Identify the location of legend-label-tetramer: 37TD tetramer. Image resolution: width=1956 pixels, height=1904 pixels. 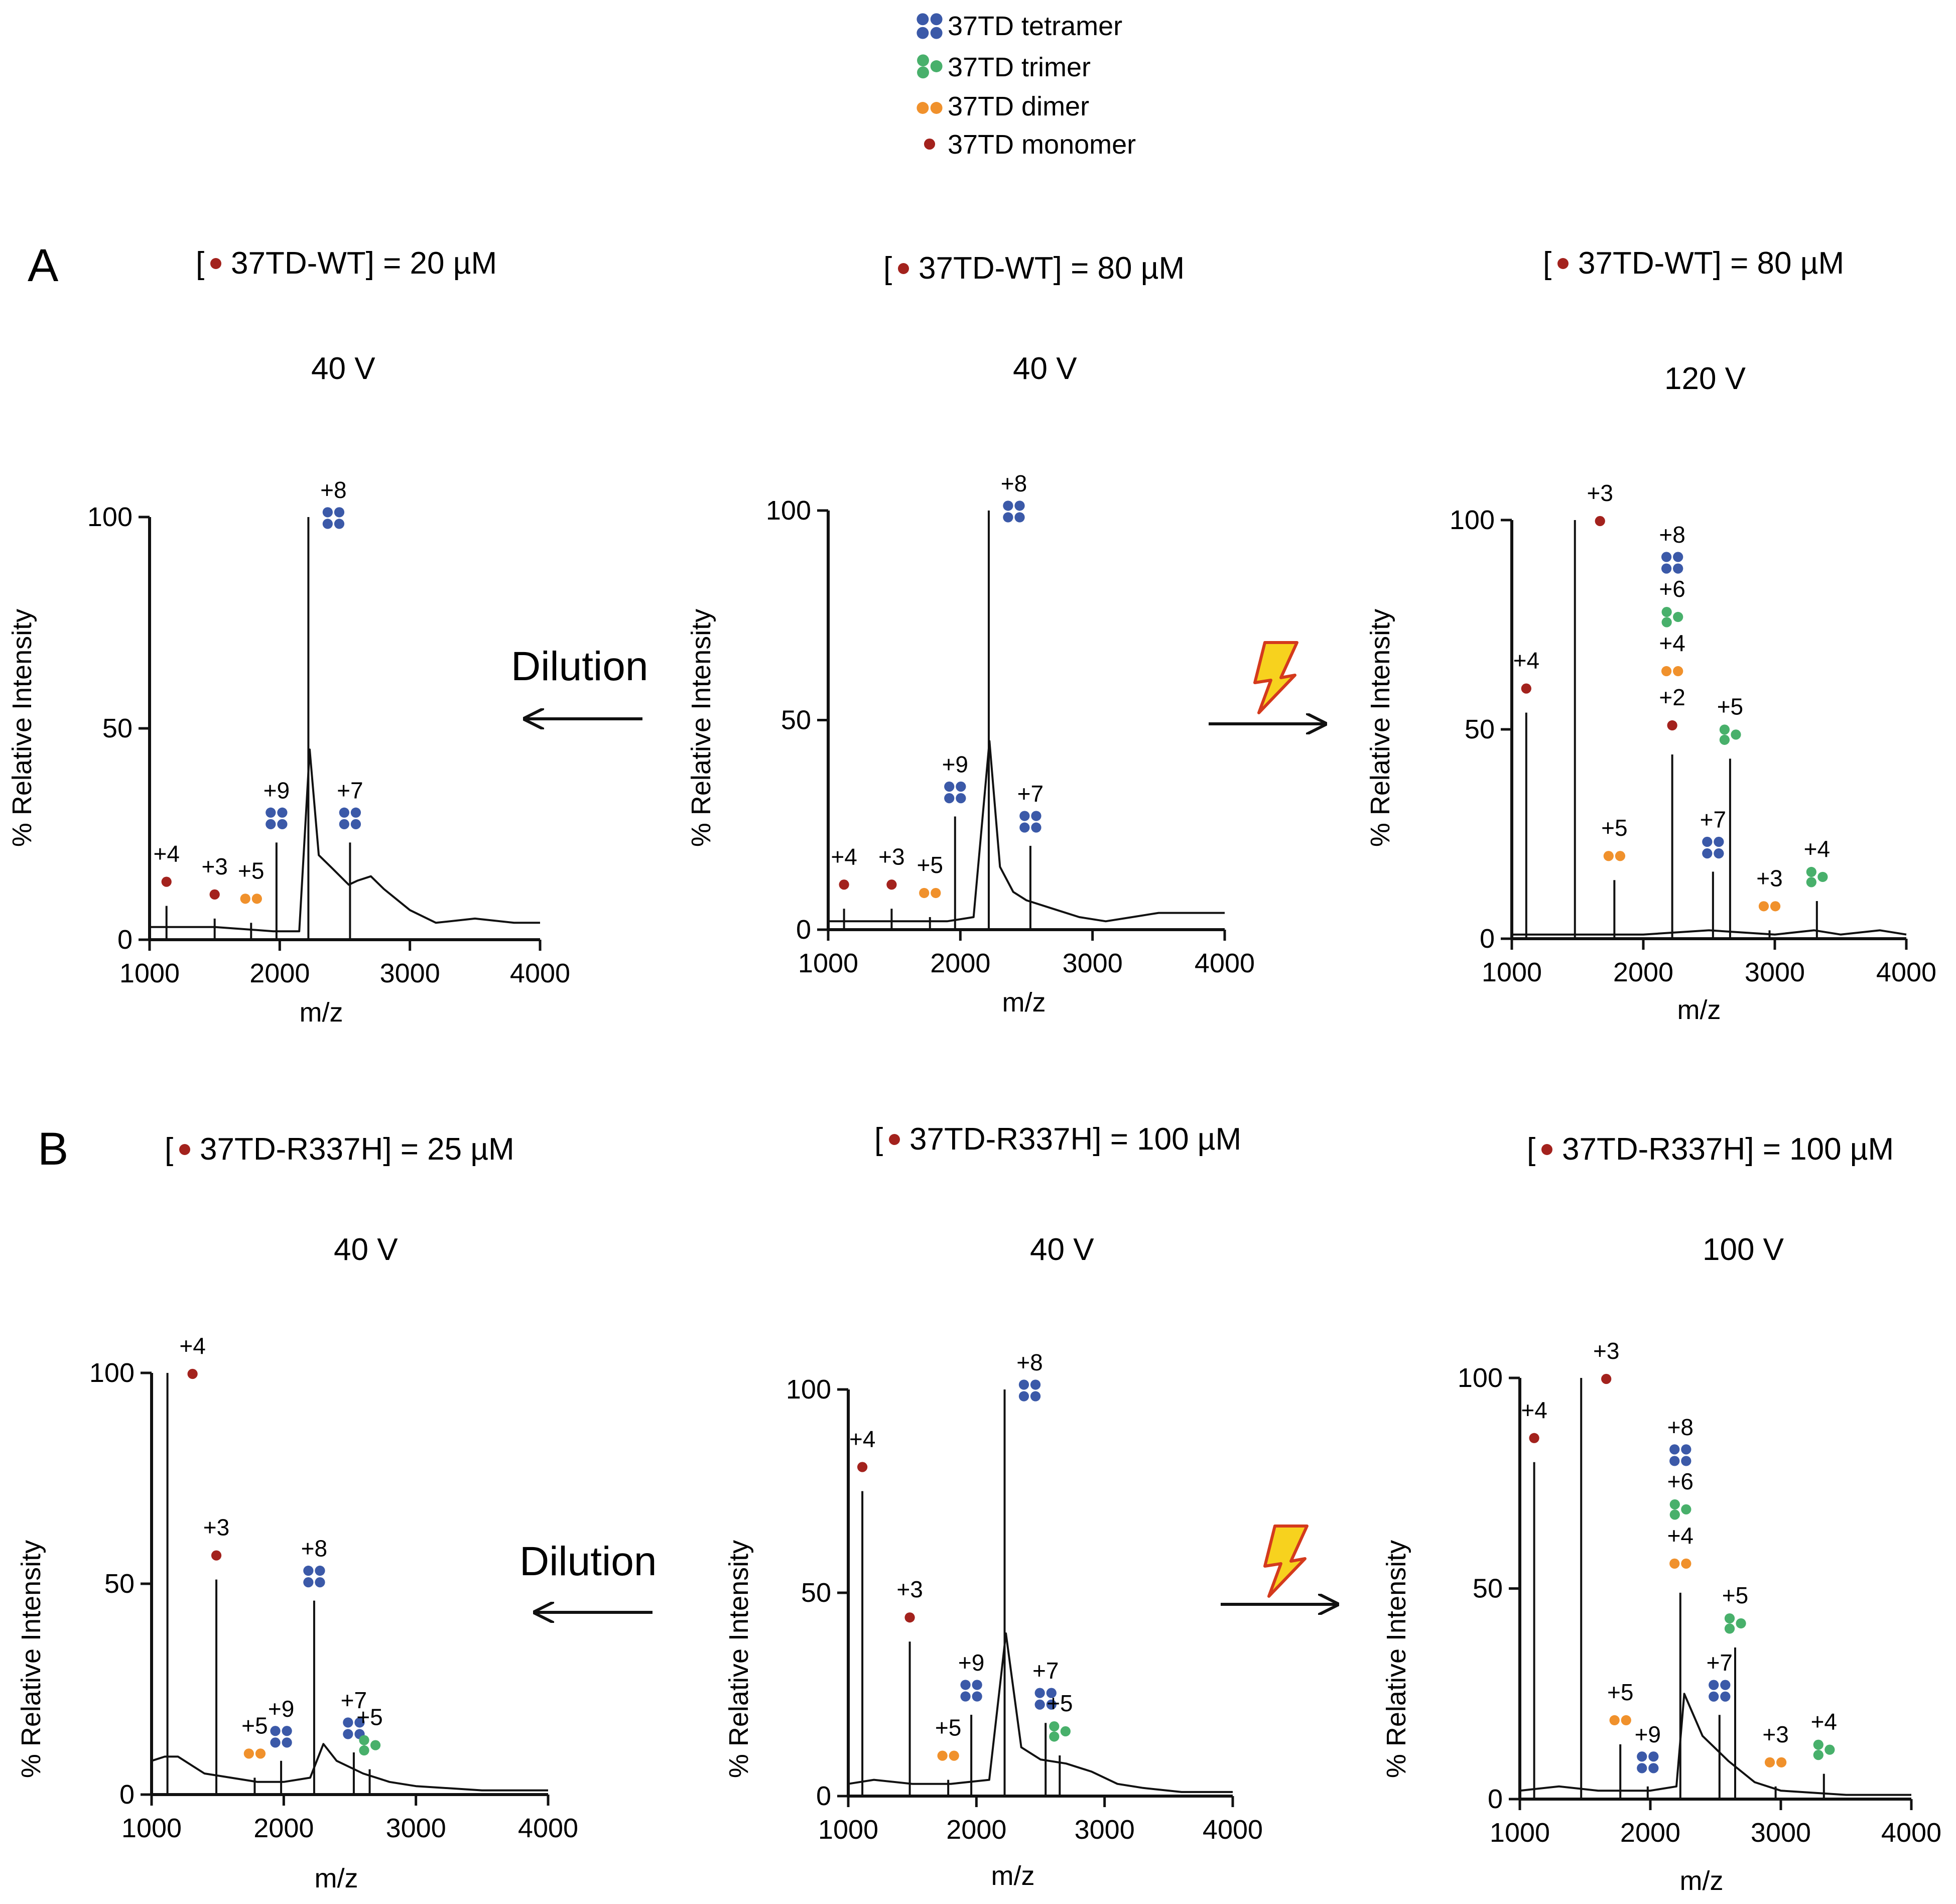
(1035, 26).